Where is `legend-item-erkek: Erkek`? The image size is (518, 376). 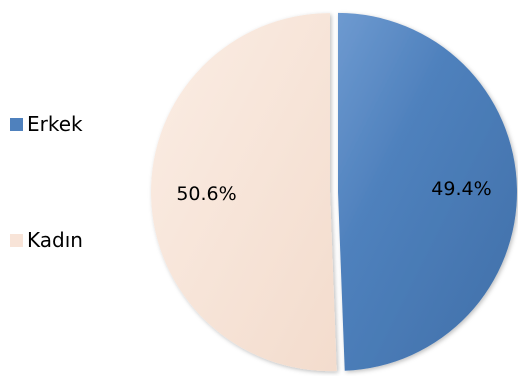 legend-item-erkek: Erkek is located at coordinates (46, 124).